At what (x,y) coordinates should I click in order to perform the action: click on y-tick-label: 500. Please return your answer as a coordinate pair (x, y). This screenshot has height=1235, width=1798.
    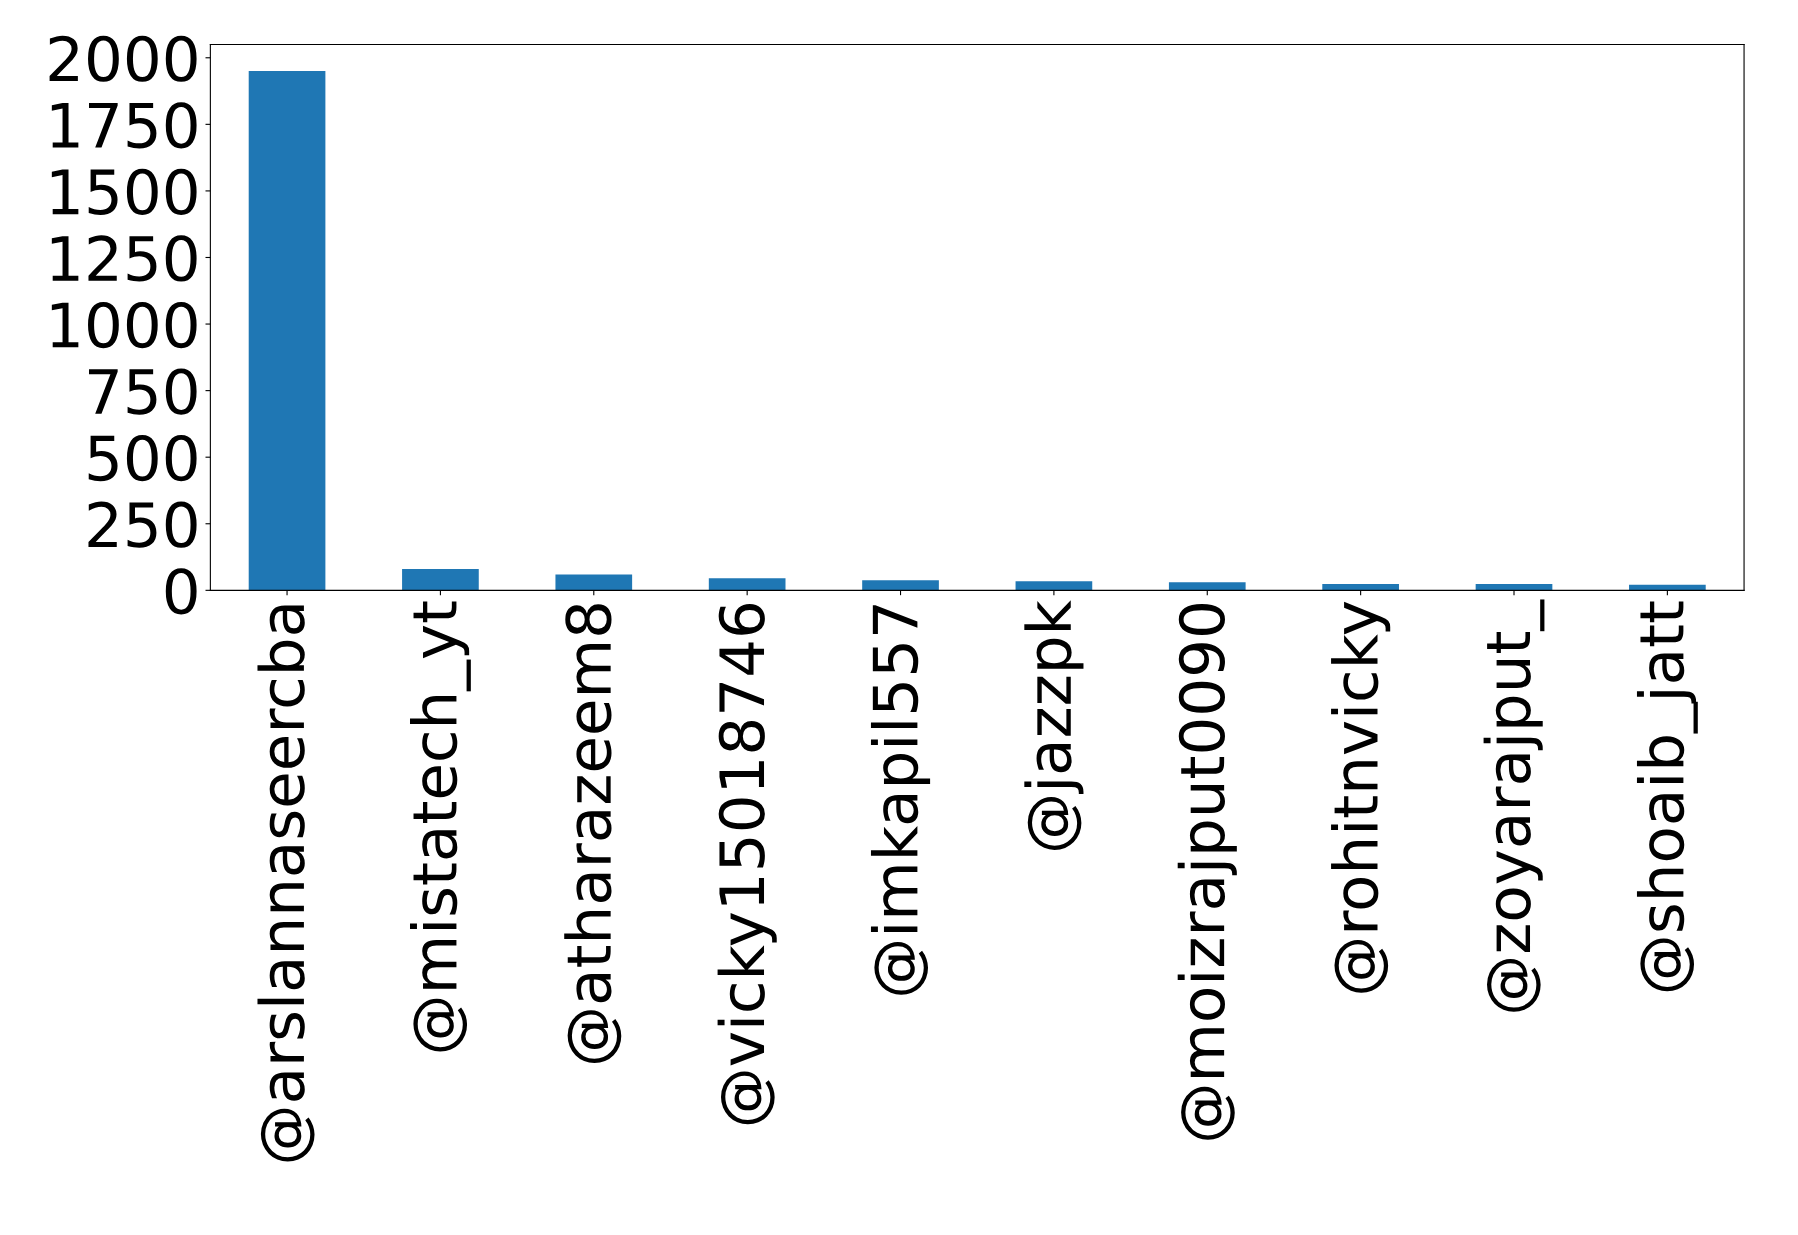
    Looking at the image, I should click on (142, 458).